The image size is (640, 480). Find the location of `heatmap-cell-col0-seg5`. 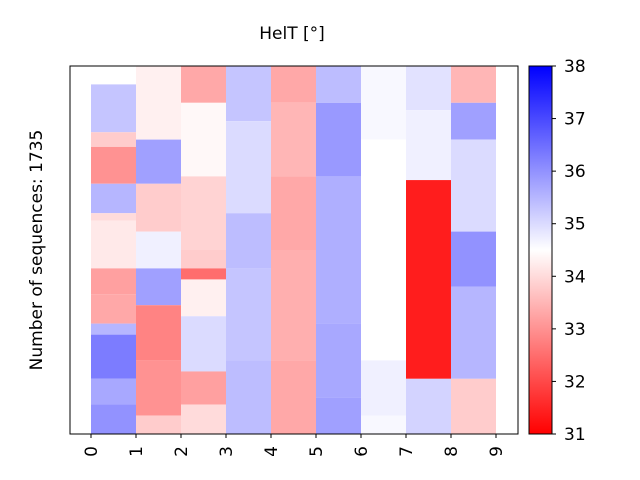

heatmap-cell-col0-seg5 is located at coordinates (113, 217).